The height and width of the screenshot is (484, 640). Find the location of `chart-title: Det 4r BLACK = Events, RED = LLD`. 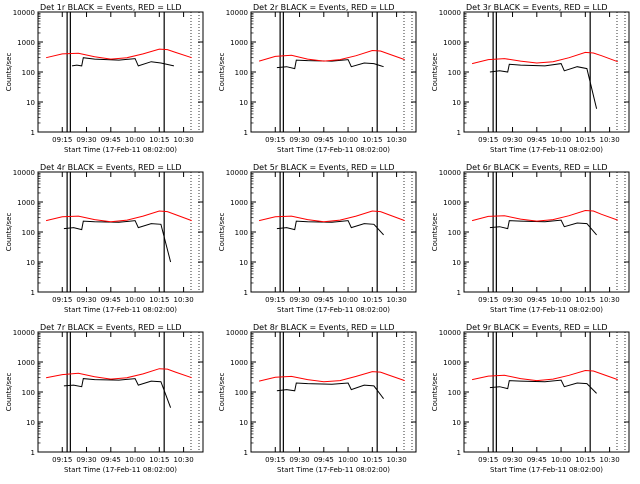

chart-title: Det 4r BLACK = Events, RED = LLD is located at coordinates (111, 167).